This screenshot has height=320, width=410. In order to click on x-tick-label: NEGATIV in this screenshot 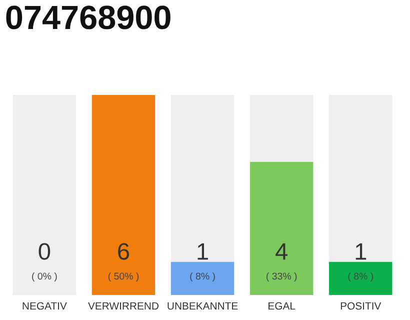, I will do `click(44, 306)`.